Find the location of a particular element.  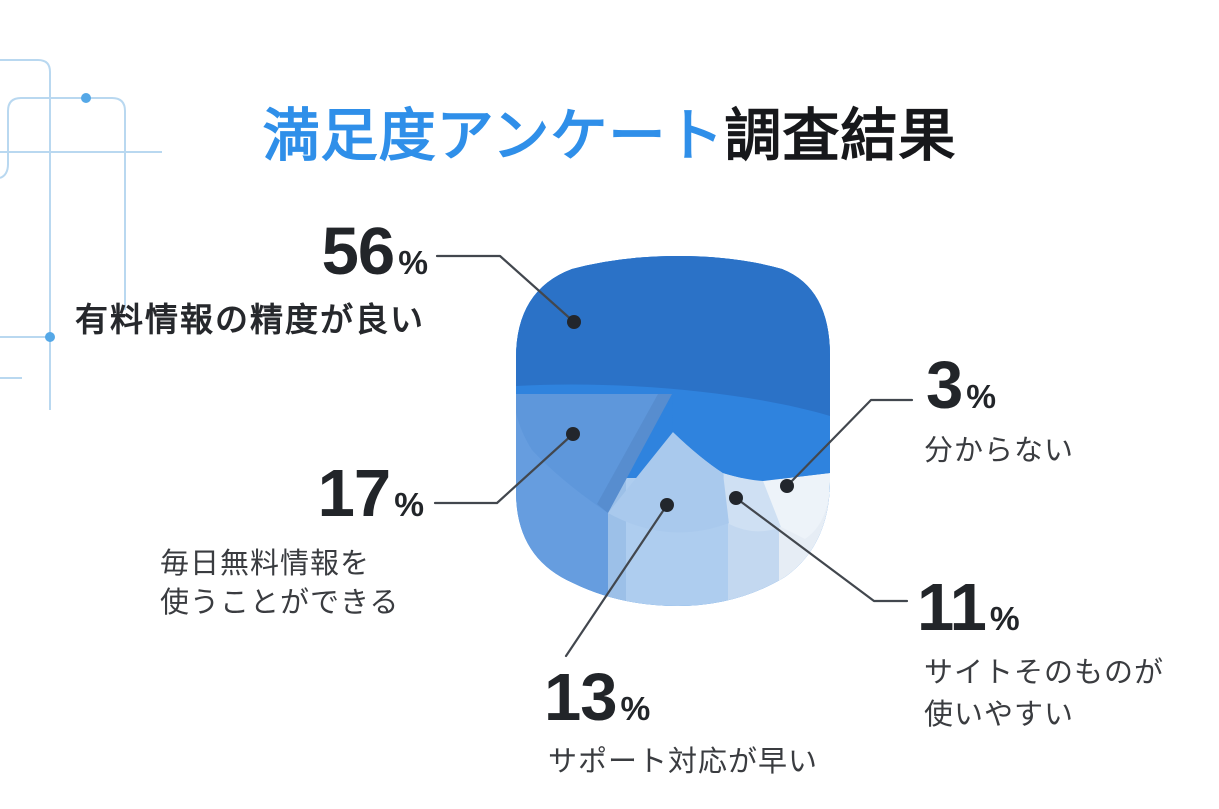

pie-slice-17-top is located at coordinates (594, 453).